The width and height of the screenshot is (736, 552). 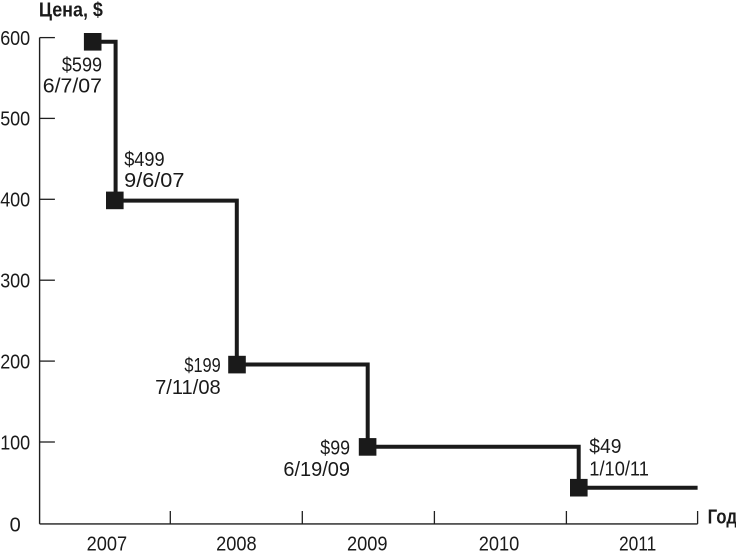 What do you see at coordinates (71, 10) in the screenshot?
I see `svg-text: Цена, $` at bounding box center [71, 10].